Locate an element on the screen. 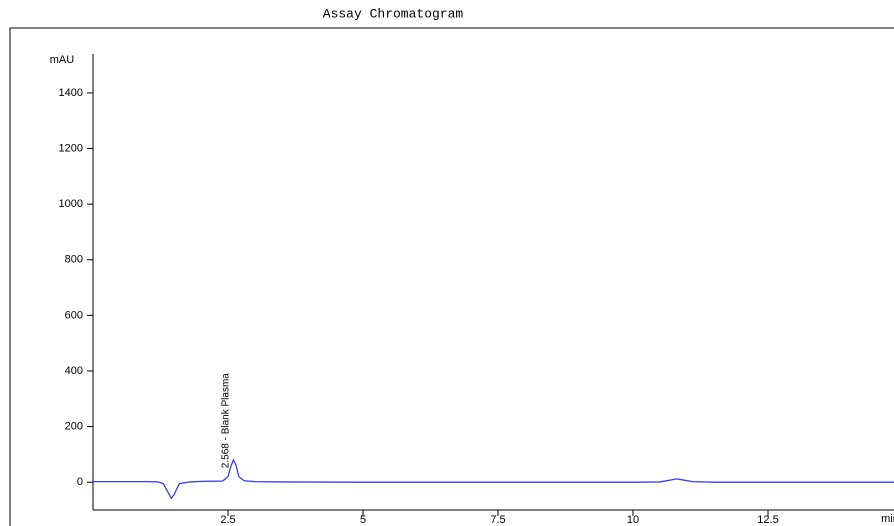 The width and height of the screenshot is (894, 526). y-tick-label: 800 is located at coordinates (74, 260).